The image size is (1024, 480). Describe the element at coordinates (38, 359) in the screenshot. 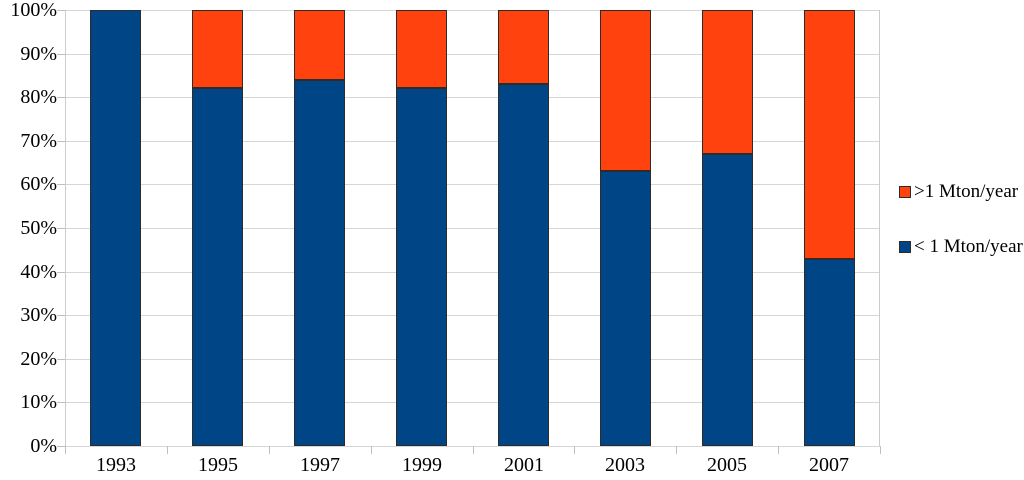

I see `y-tick-label: 20%` at that location.